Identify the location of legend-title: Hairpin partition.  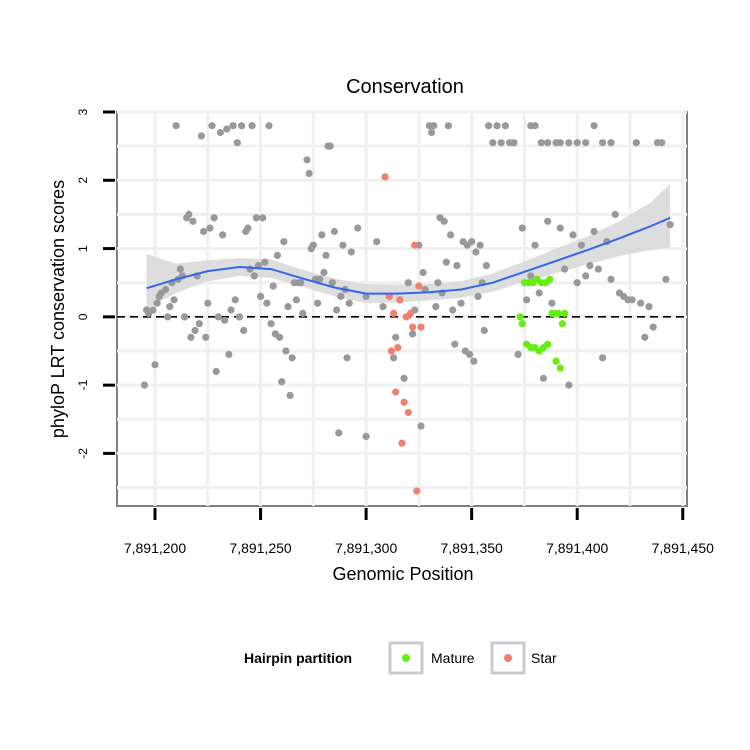
(298, 658).